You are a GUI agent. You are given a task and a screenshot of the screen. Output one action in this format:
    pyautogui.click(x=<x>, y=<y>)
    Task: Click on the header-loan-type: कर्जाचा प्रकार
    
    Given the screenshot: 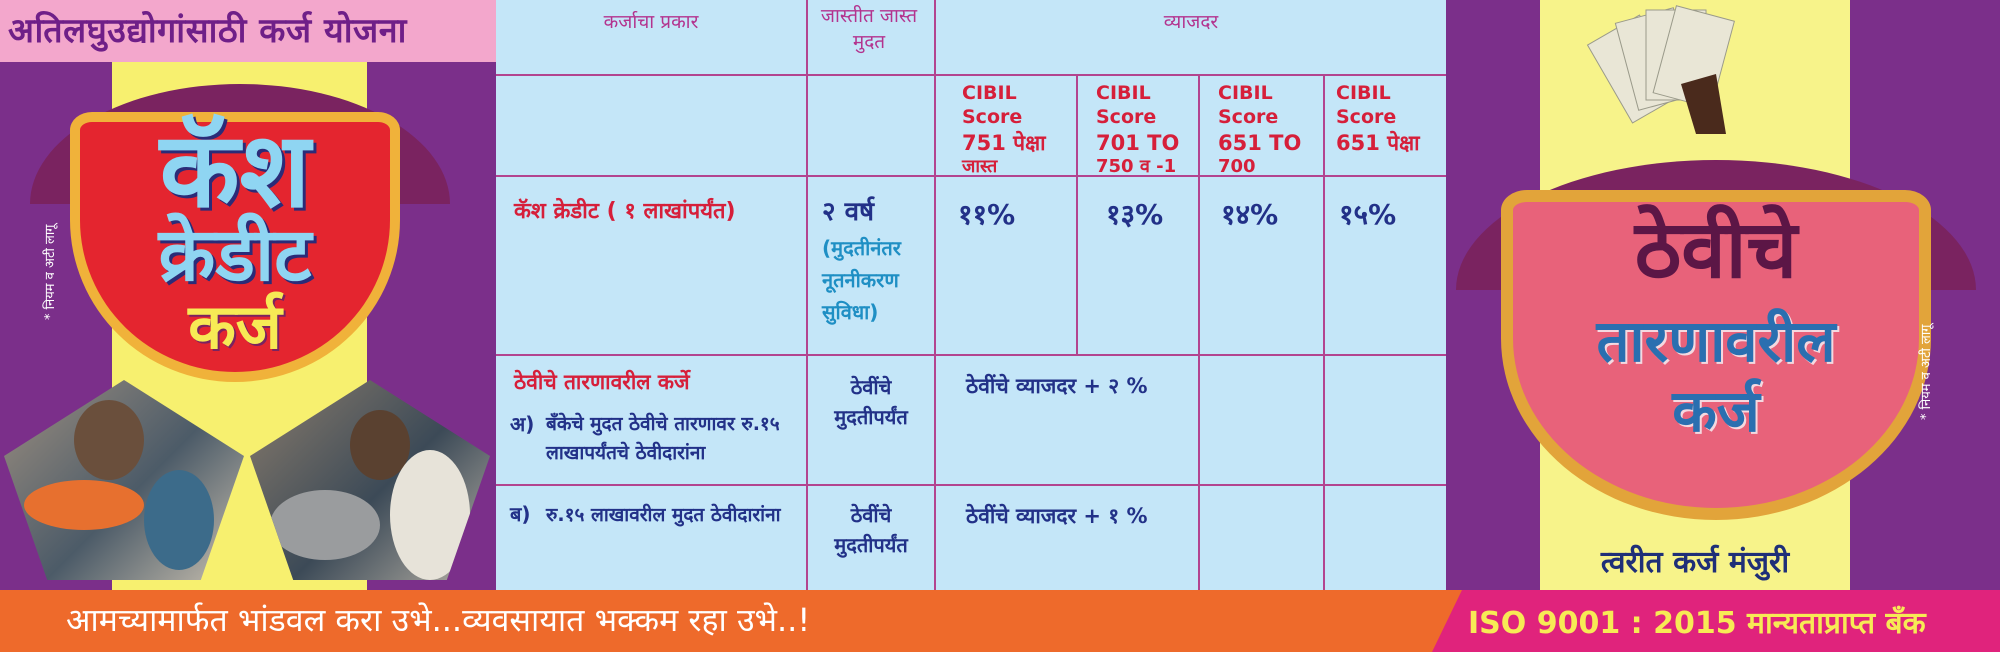 What is the action you would take?
    pyautogui.click(x=651, y=22)
    